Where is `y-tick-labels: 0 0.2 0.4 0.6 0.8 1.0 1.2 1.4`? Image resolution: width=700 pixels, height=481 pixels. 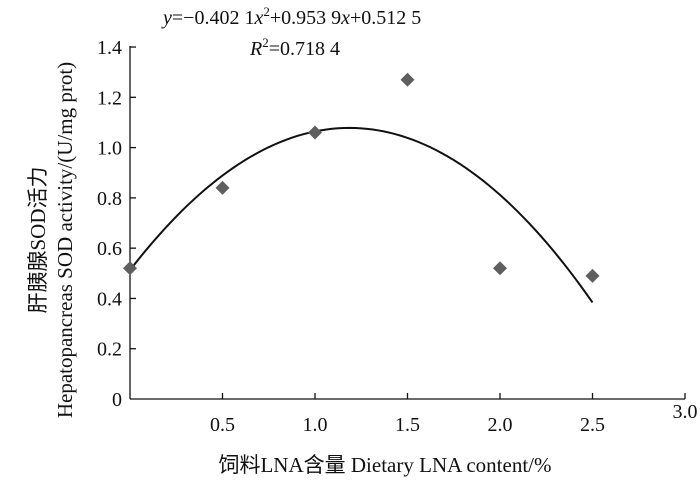 y-tick-labels: 0 0.2 0.4 0.6 0.8 1.0 1.2 1.4 is located at coordinates (109, 224).